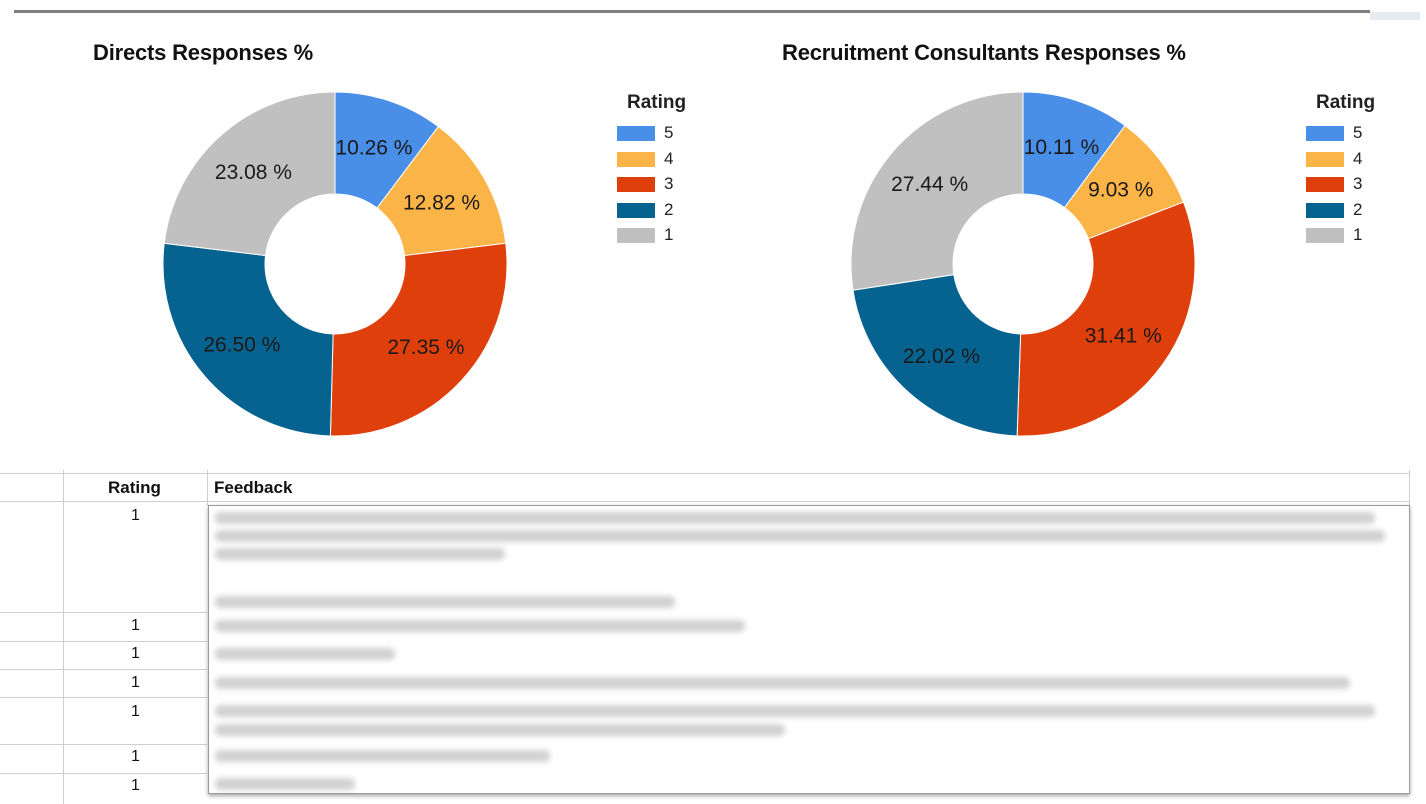  What do you see at coordinates (203, 52) in the screenshot?
I see `chart-title-directs: Directs Responses %` at bounding box center [203, 52].